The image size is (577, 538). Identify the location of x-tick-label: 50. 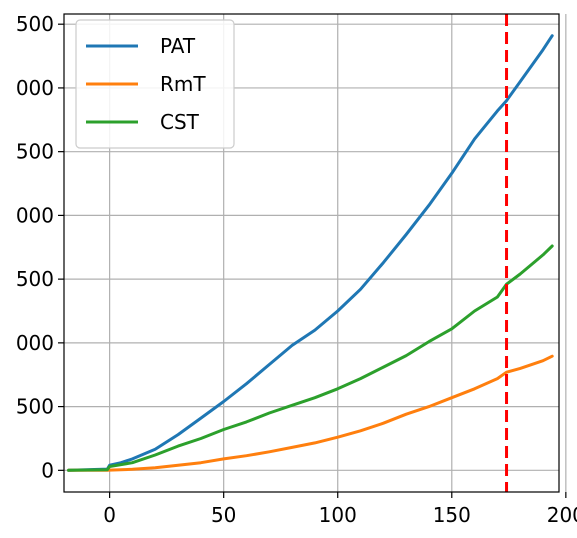
(223, 515).